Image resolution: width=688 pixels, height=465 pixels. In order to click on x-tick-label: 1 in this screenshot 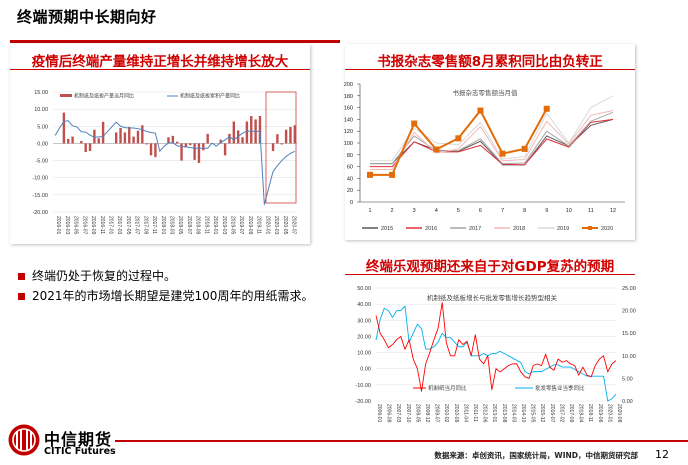, I will do `click(369, 211)`.